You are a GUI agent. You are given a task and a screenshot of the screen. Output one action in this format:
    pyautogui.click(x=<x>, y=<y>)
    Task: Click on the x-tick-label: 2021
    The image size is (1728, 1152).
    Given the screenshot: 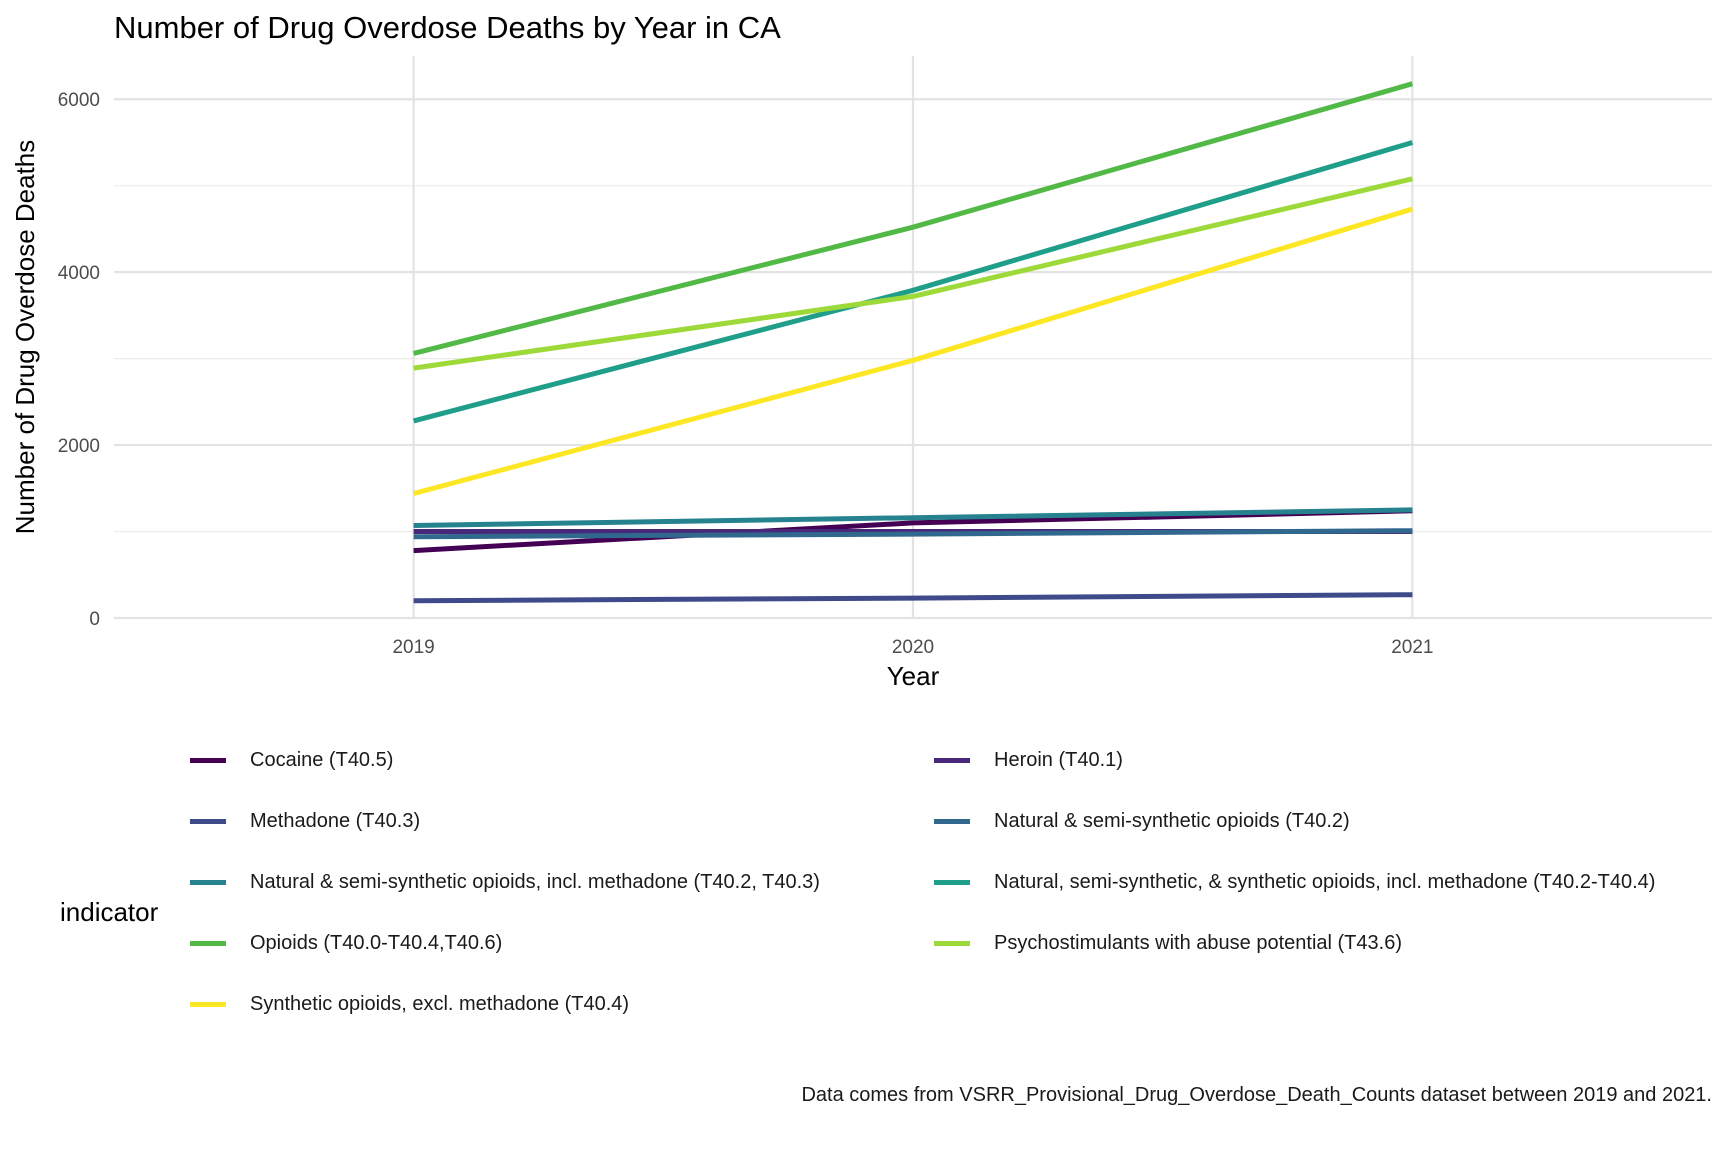 What is the action you would take?
    pyautogui.click(x=1412, y=647)
    